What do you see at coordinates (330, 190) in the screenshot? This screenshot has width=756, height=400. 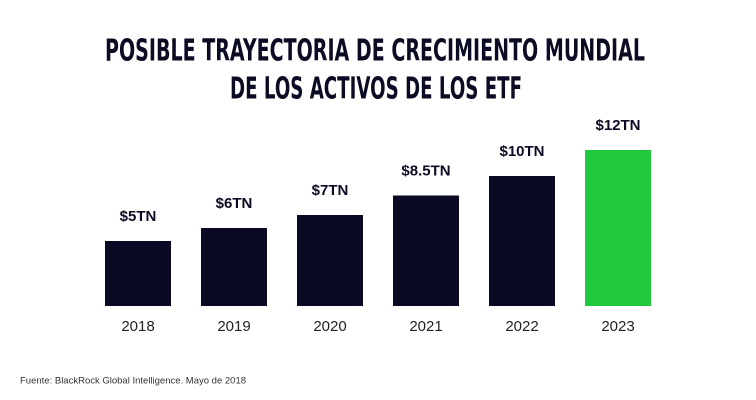 I see `value-label: $7TN` at bounding box center [330, 190].